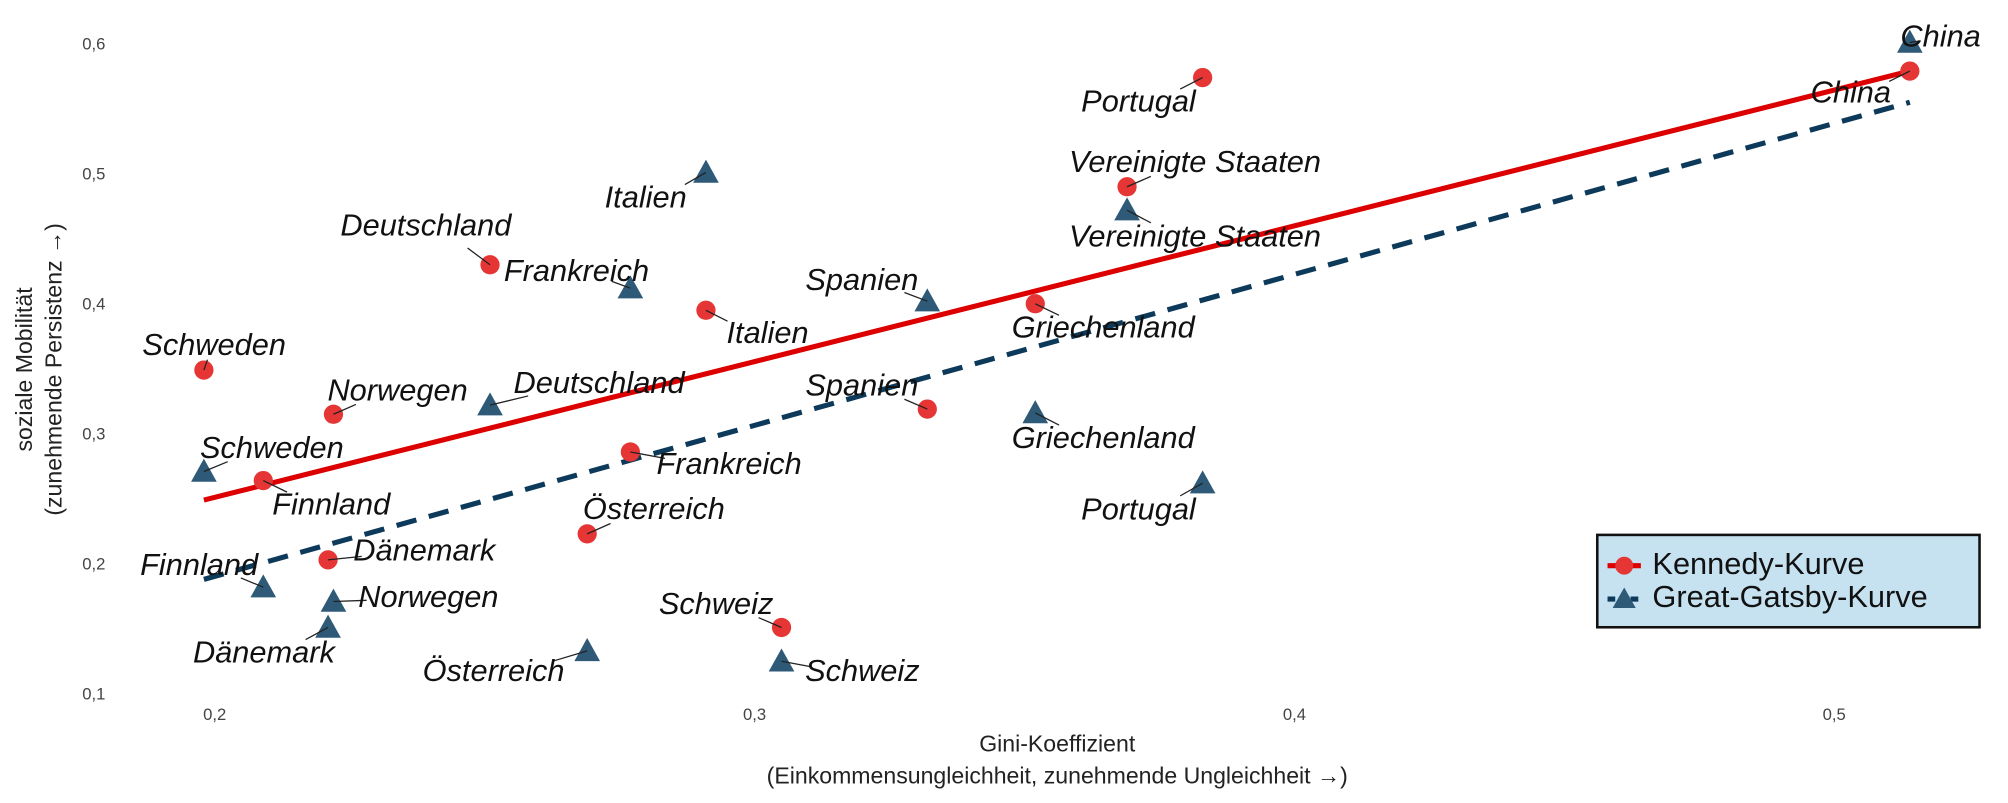 This screenshot has width=2008, height=803. What do you see at coordinates (754, 714) in the screenshot?
I see `x-tick-label: 0,3` at bounding box center [754, 714].